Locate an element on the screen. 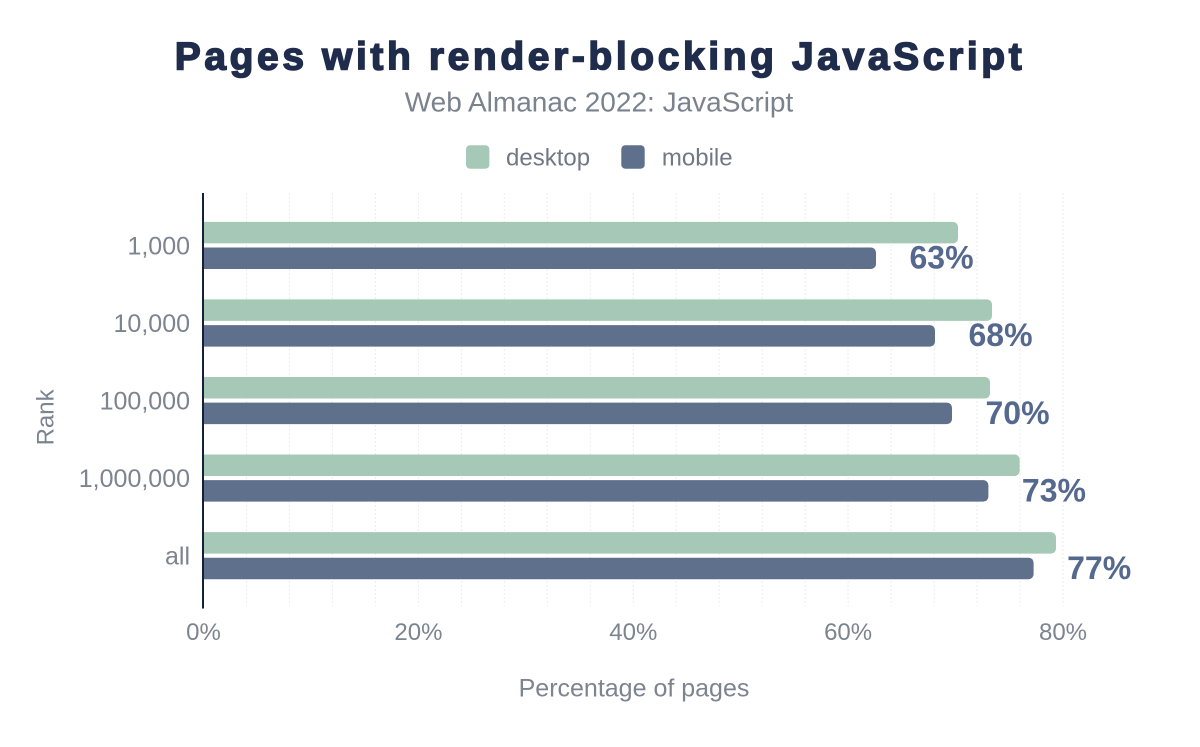  svg-text: all is located at coordinates (177, 557).